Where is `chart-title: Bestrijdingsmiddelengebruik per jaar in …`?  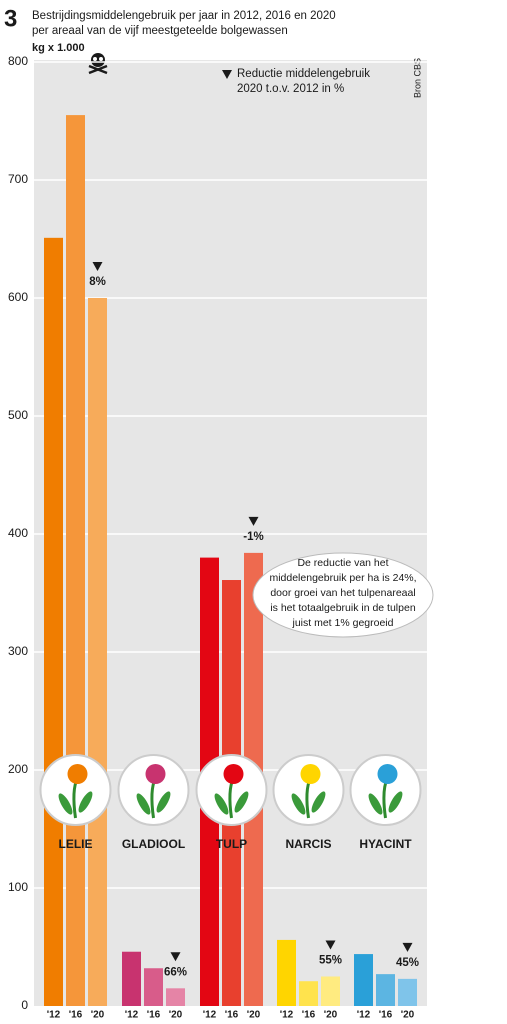
chart-title: Bestrijdingsmiddelengebruik per jaar in … is located at coordinates (184, 16).